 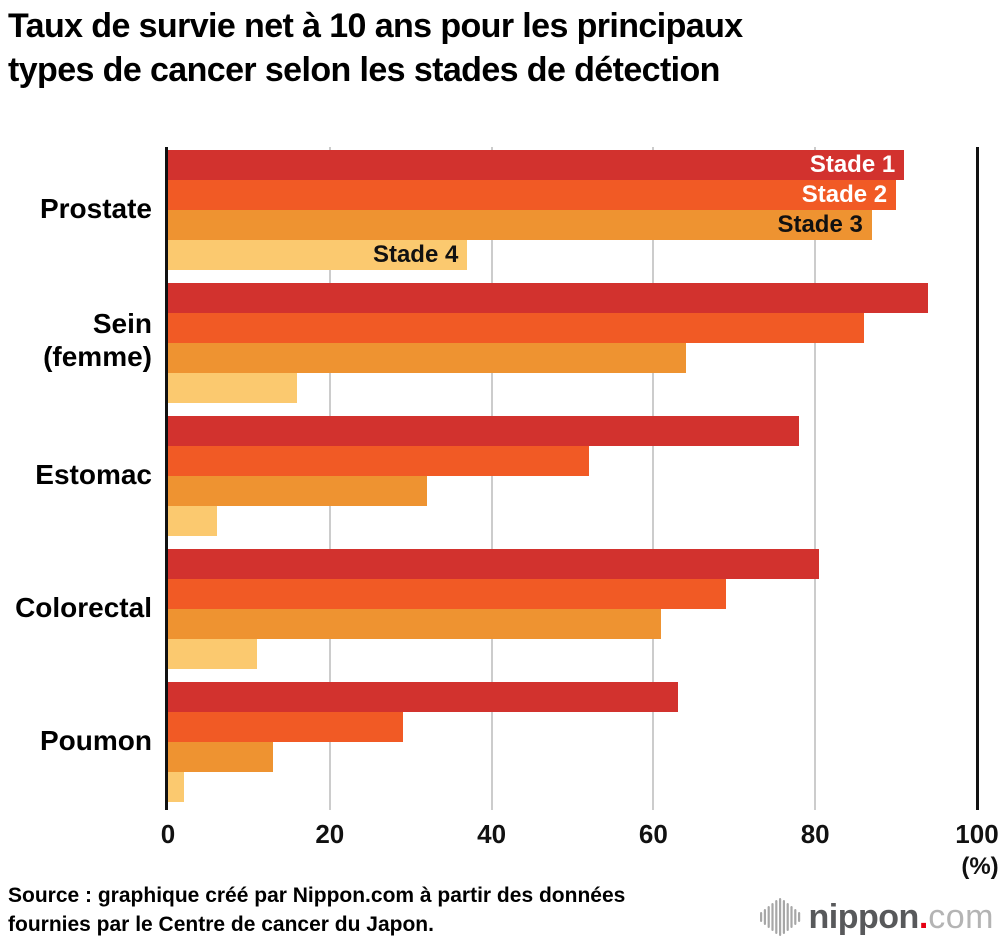 What do you see at coordinates (96, 740) in the screenshot?
I see `category-label-poumon: Poumon` at bounding box center [96, 740].